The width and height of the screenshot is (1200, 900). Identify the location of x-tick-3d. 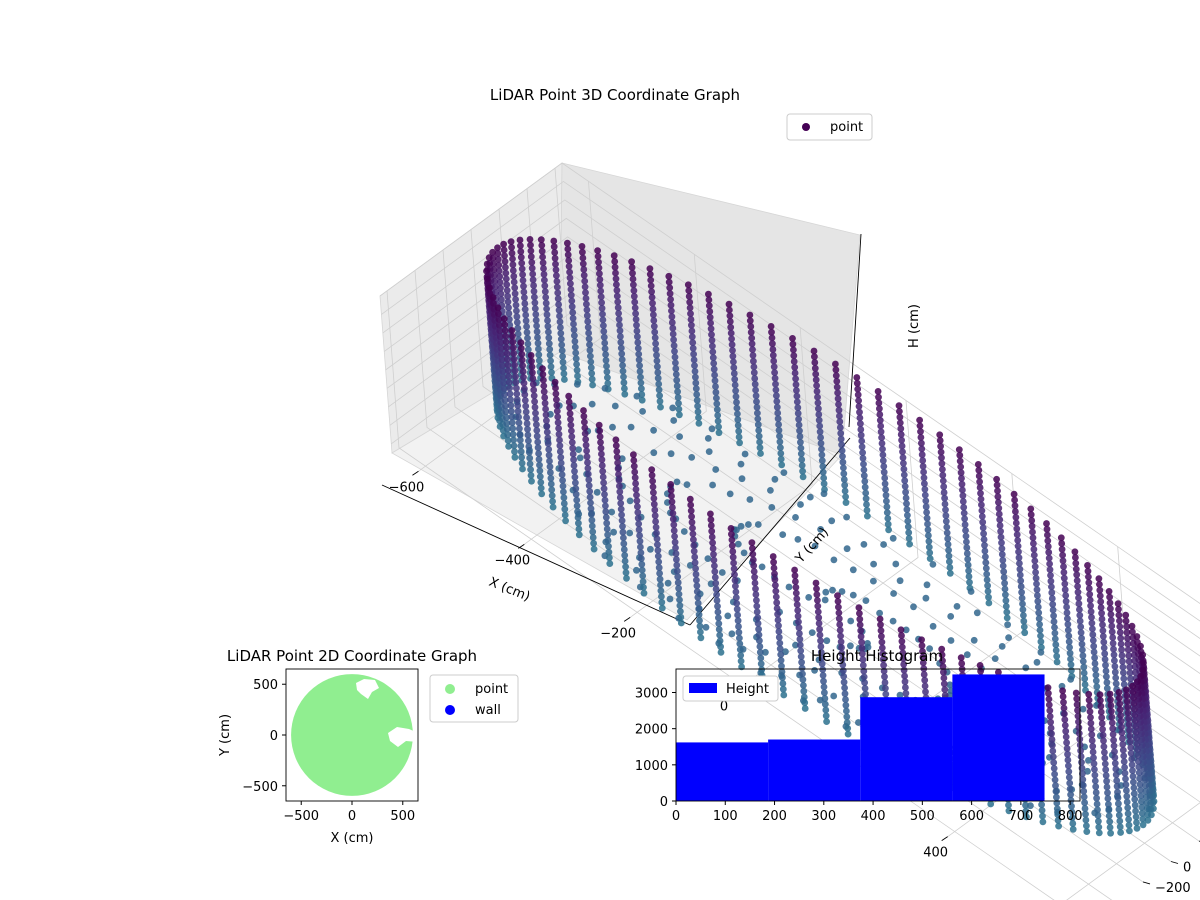
(521, 546).